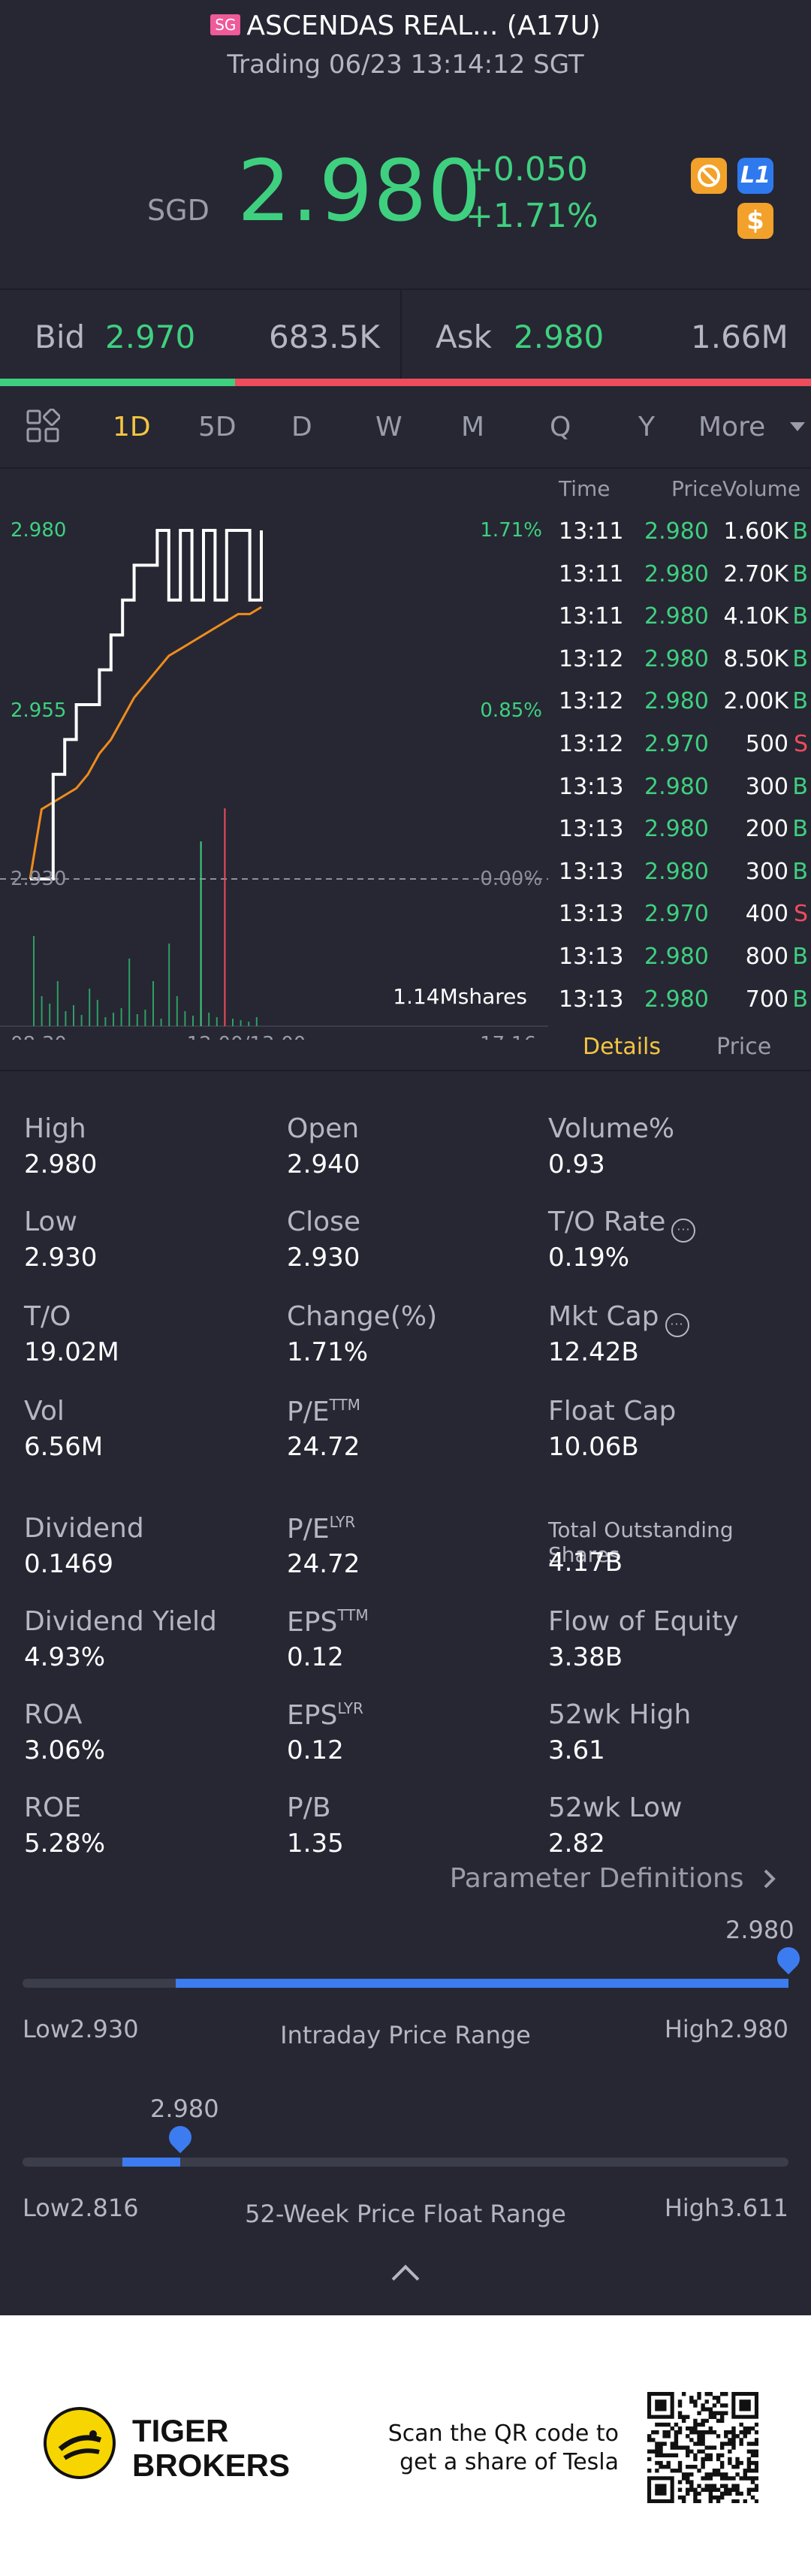  I want to click on dividend-yield-label: Dividend Yield, so click(120, 1621).